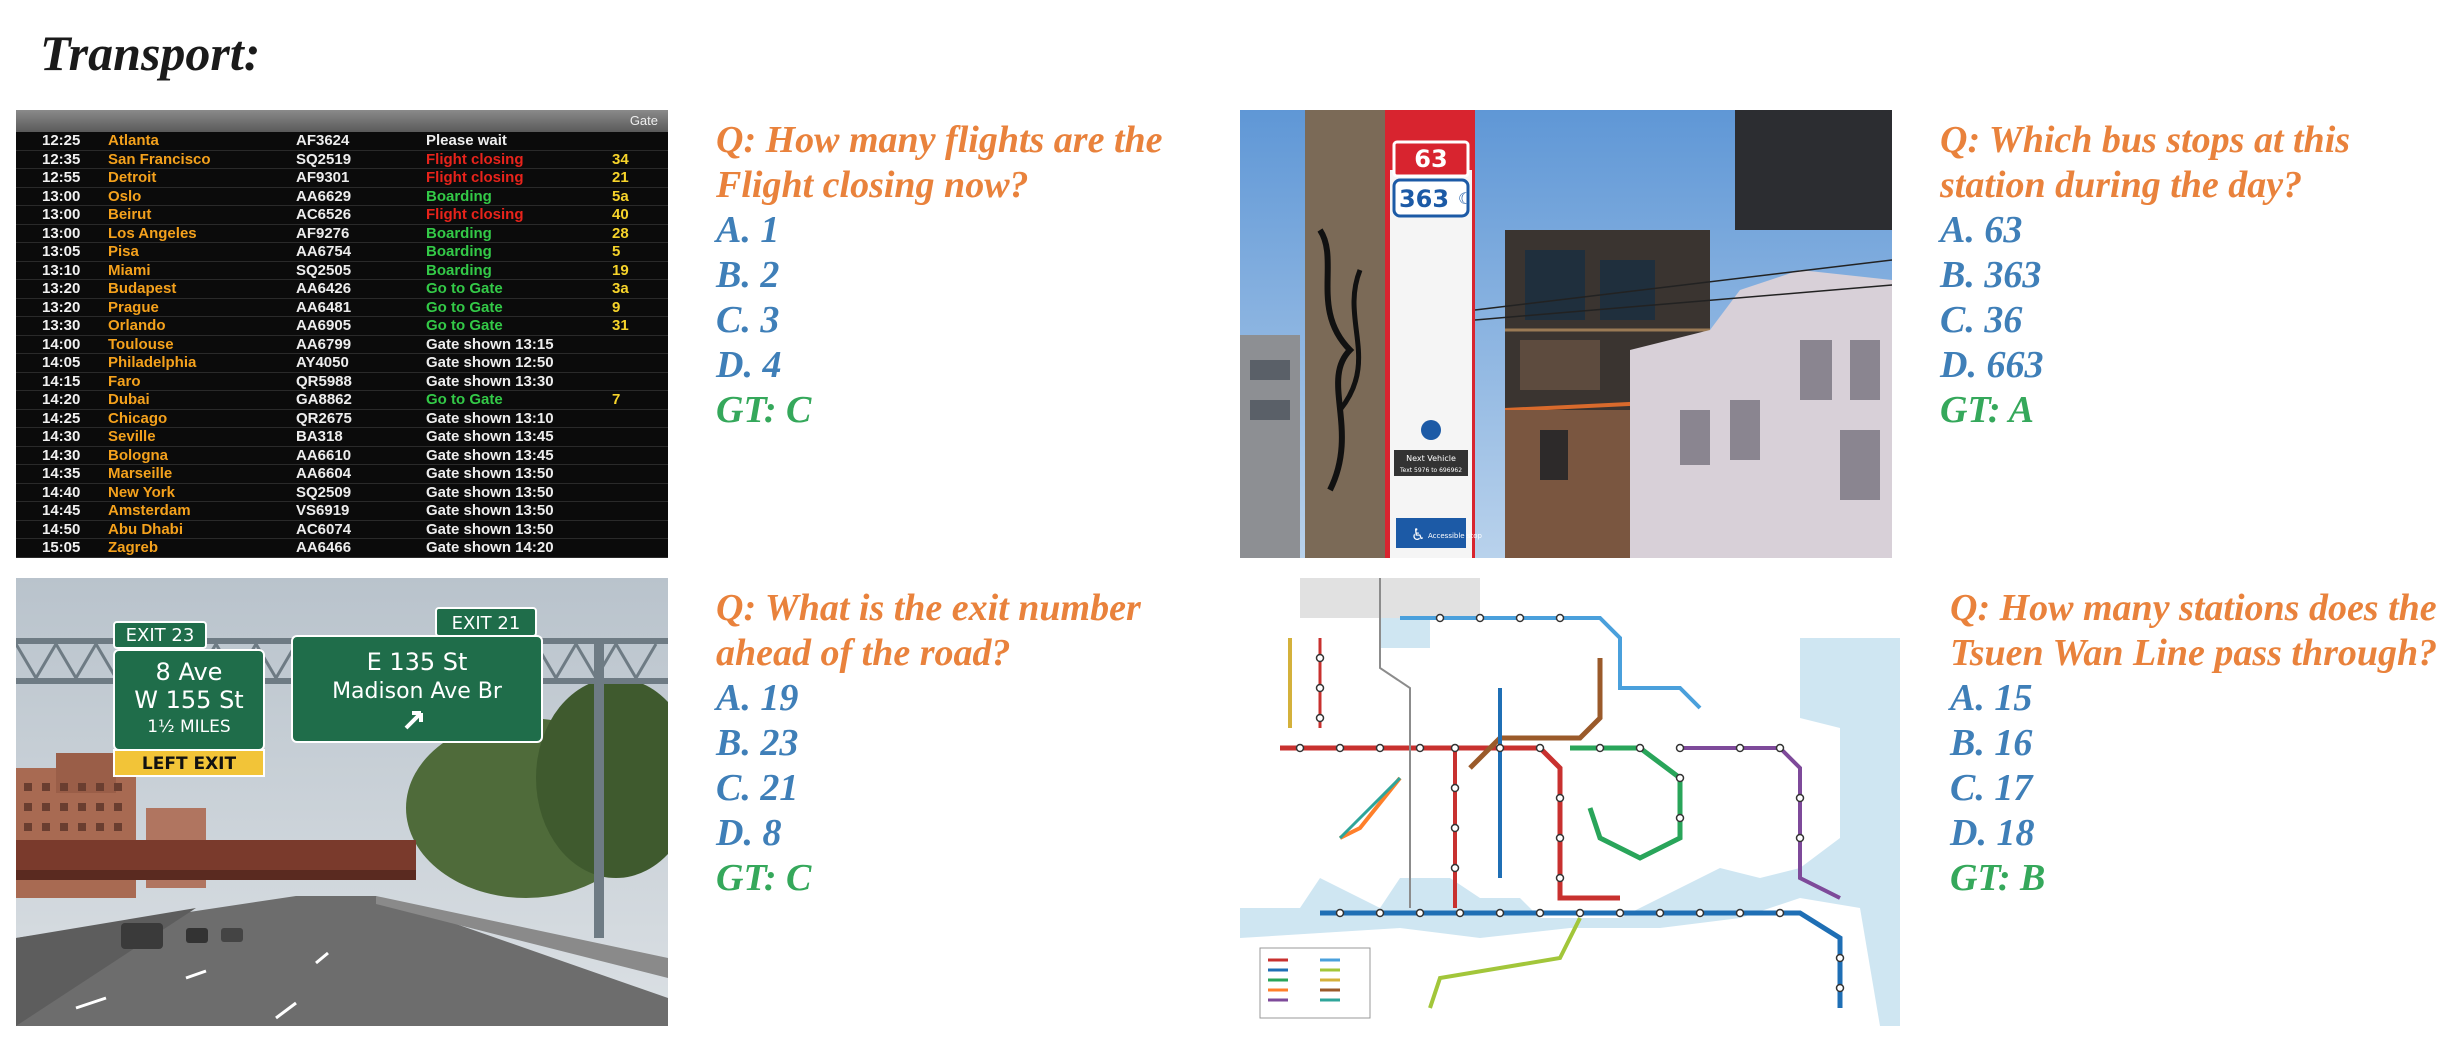 The height and width of the screenshot is (1050, 2455). I want to click on flight-number: AF9276, so click(323, 233).